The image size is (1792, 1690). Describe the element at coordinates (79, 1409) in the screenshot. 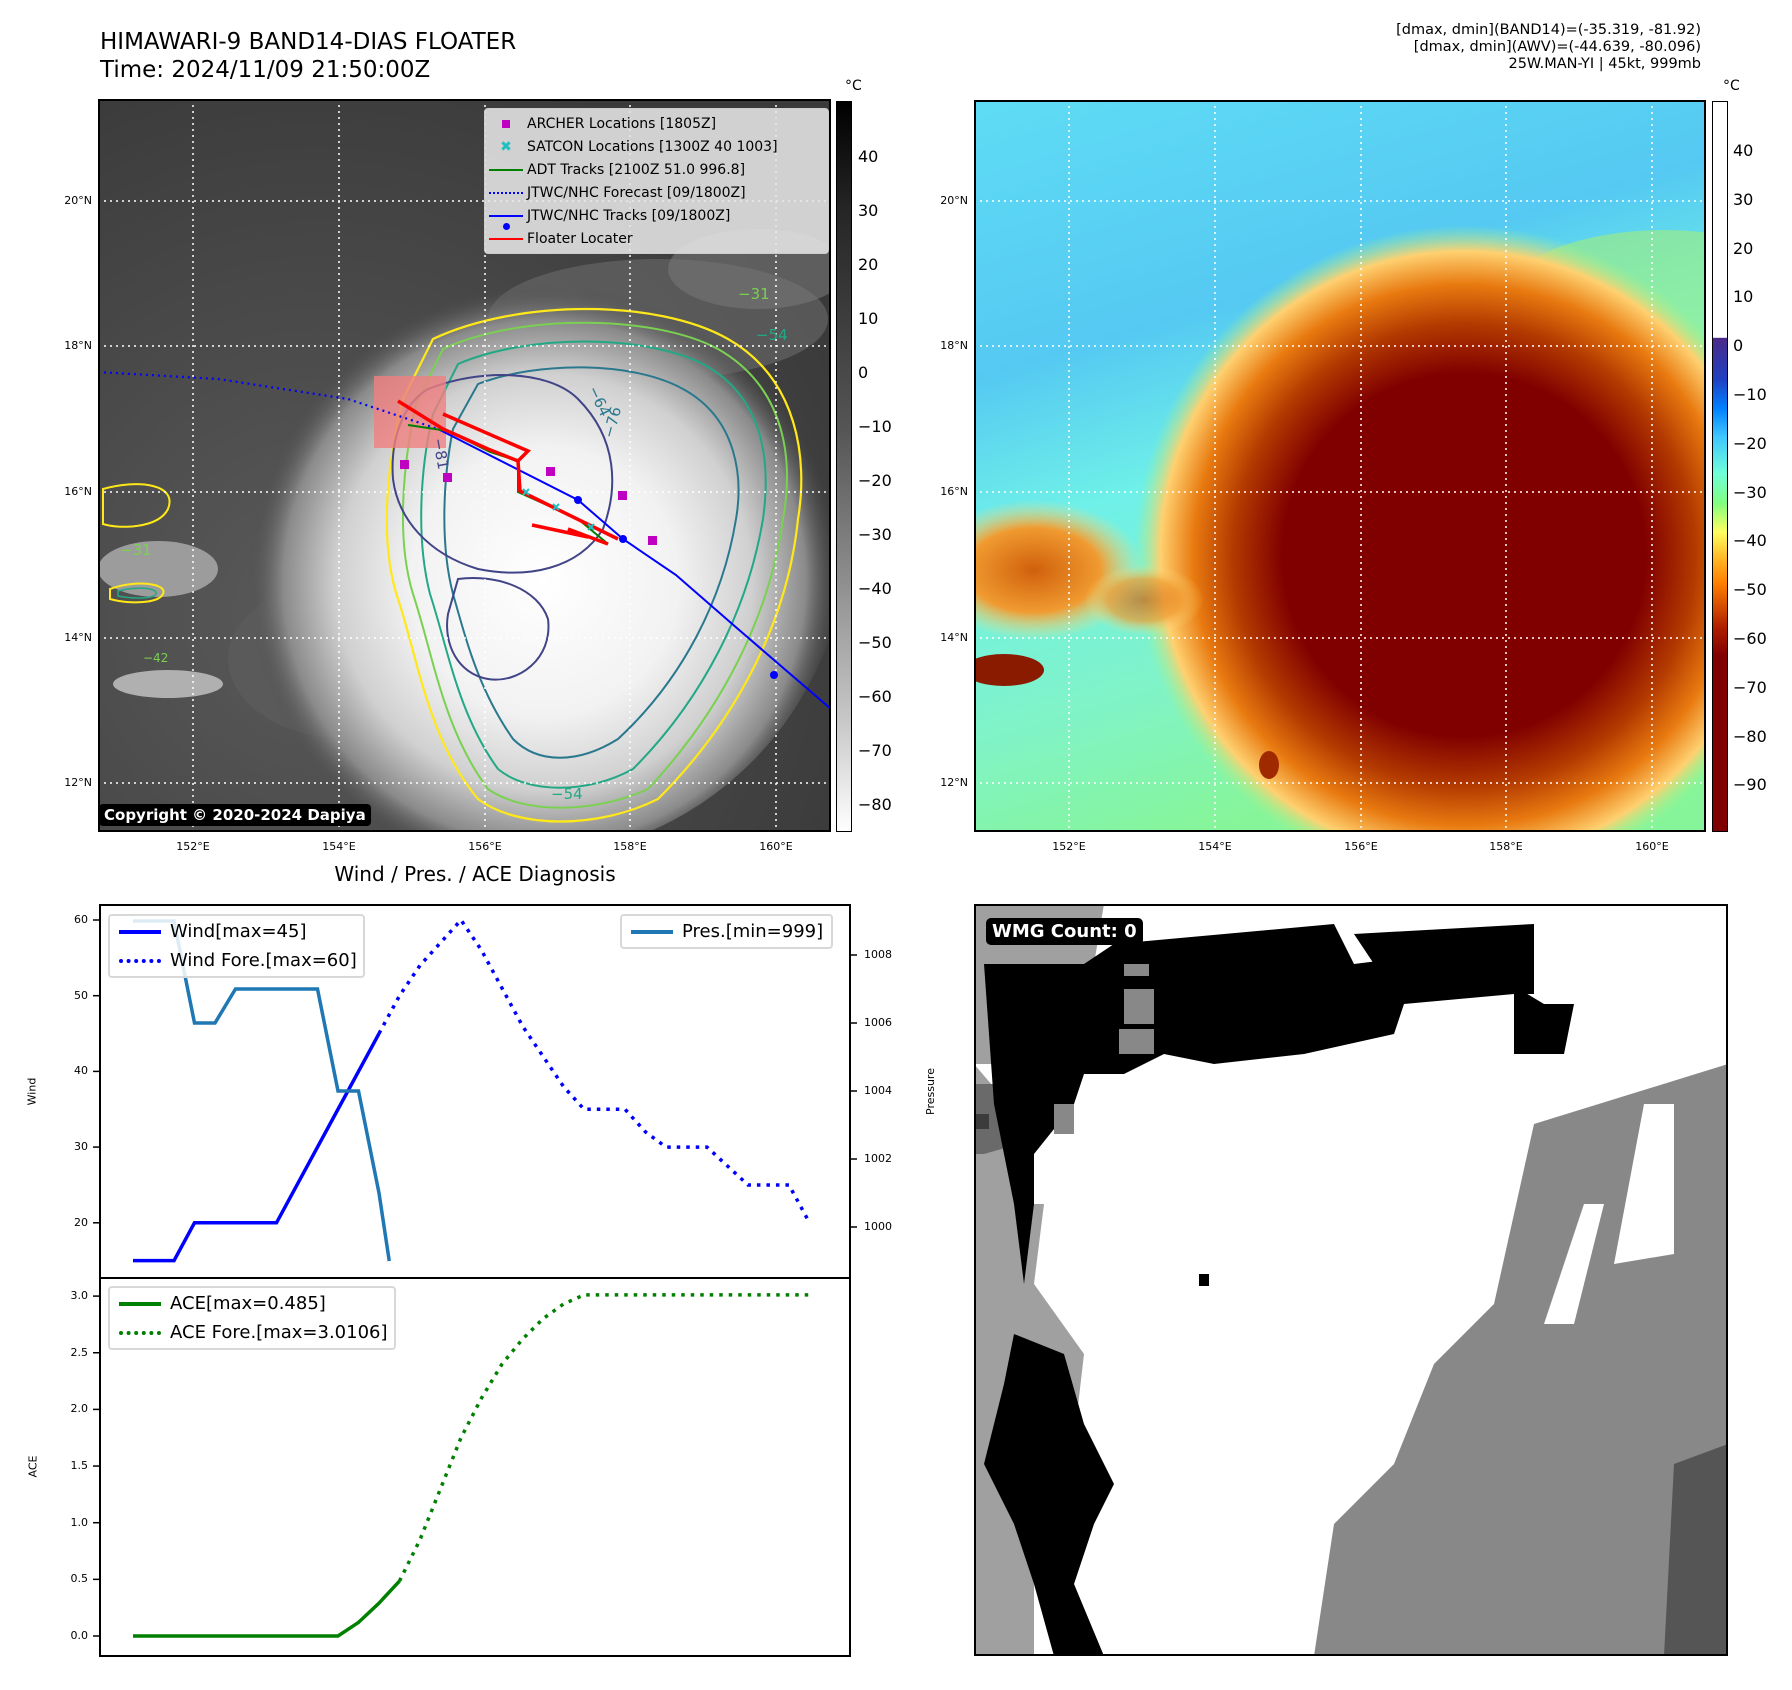

I see `ace-tick-label: 2.0` at that location.